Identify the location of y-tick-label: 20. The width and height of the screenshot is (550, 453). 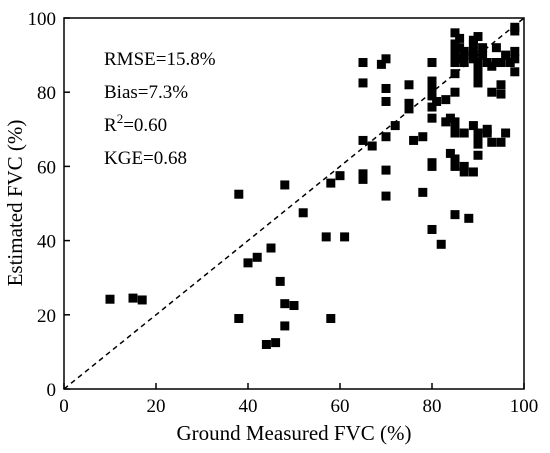
(46, 316).